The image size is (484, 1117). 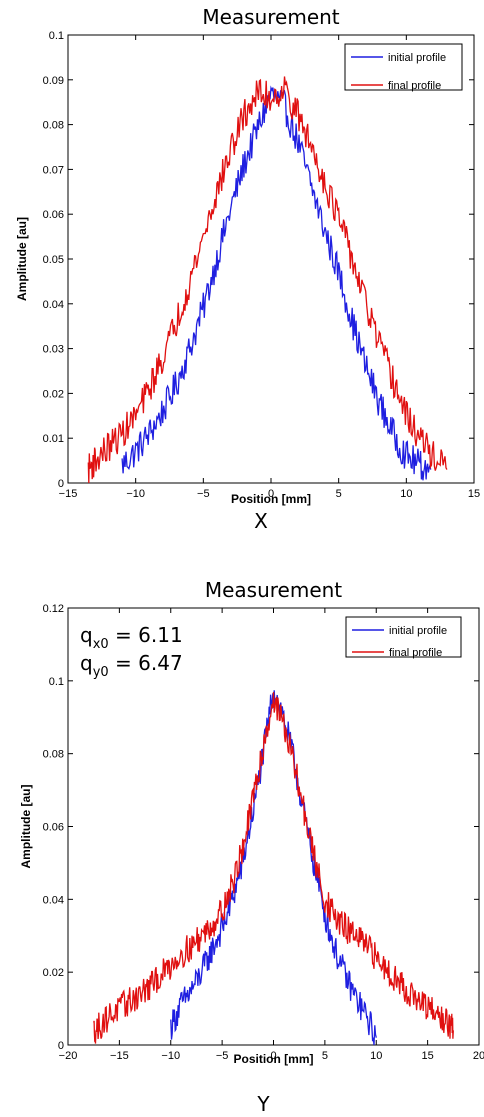 What do you see at coordinates (53, 609) in the screenshot?
I see `y-tick-label: 0.12` at bounding box center [53, 609].